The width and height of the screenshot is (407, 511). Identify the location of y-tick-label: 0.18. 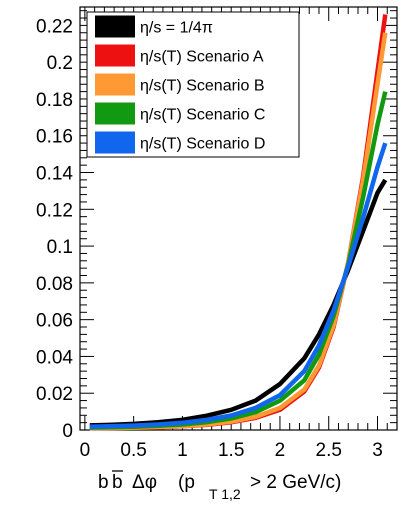
(54, 100).